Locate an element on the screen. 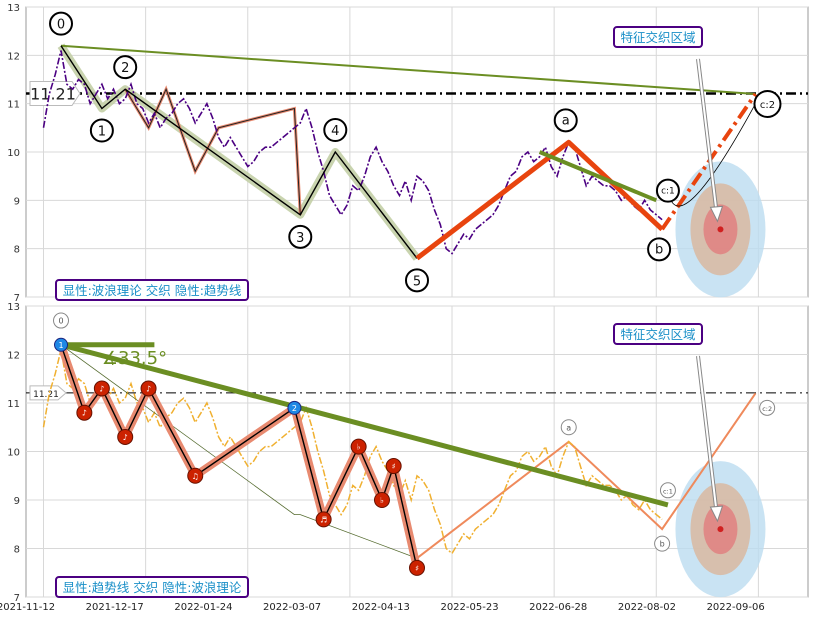 The width and height of the screenshot is (813, 617). wave-label: 5 is located at coordinates (417, 281).